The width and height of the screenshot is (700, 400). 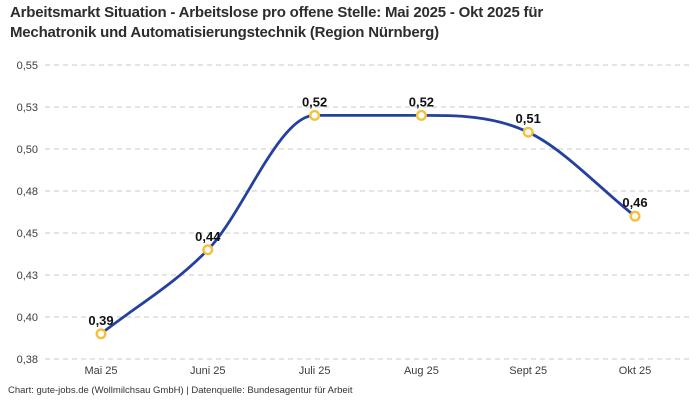 I want to click on data-point-label: 0,46, so click(x=634, y=202).